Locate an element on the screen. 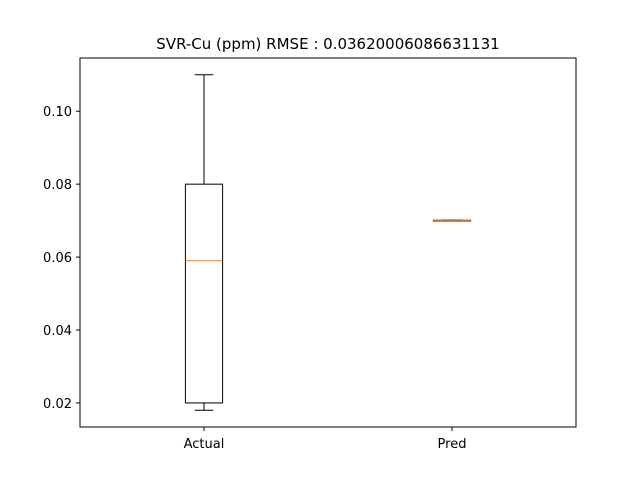 This screenshot has width=640, height=484. x-tick-label: Pred is located at coordinates (452, 444).